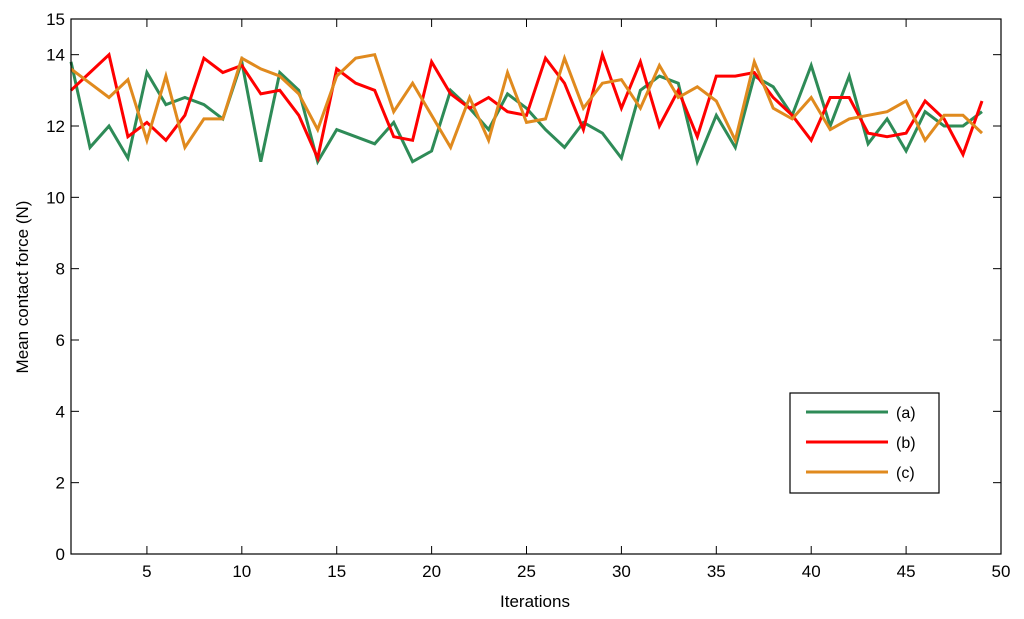 The width and height of the screenshot is (1024, 619). I want to click on y-tick-label: 2, so click(60, 483).